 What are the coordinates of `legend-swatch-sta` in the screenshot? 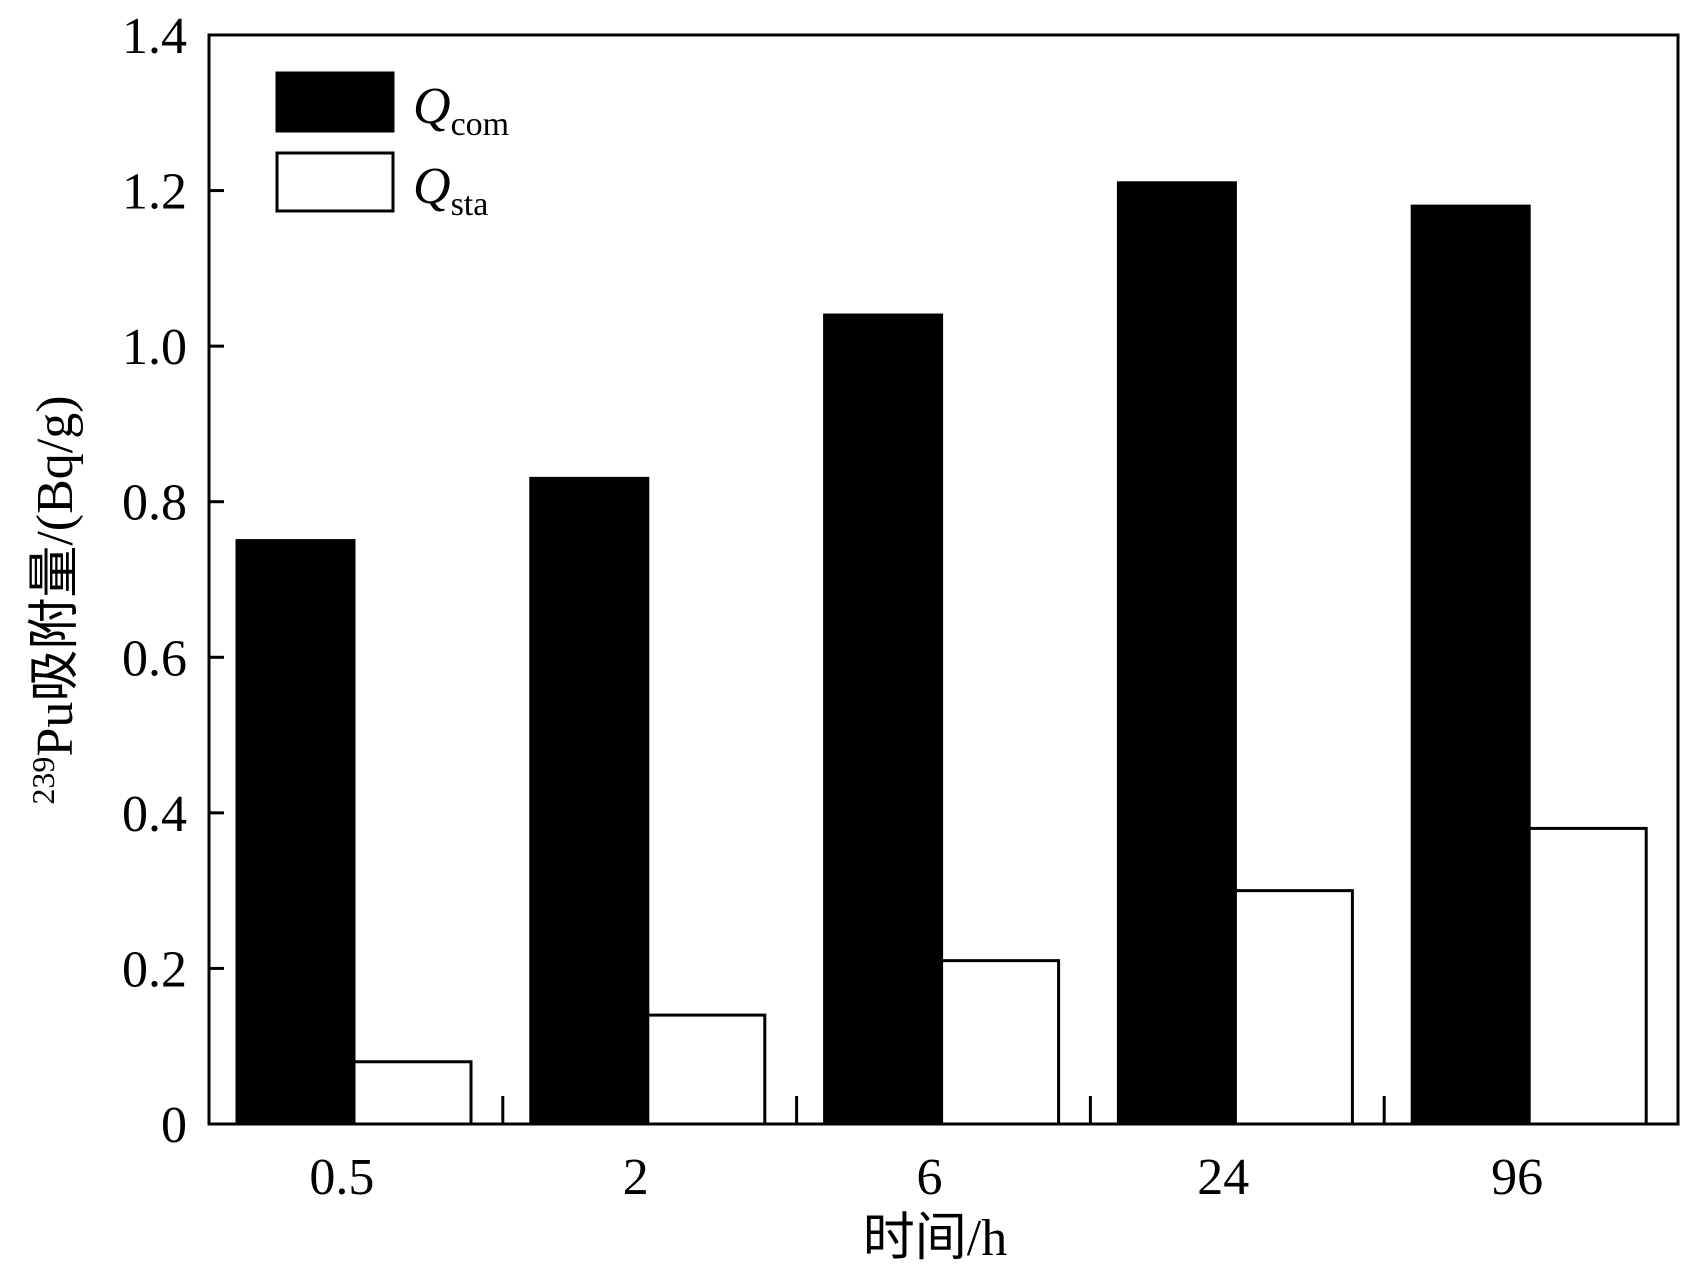 It's located at (335, 182).